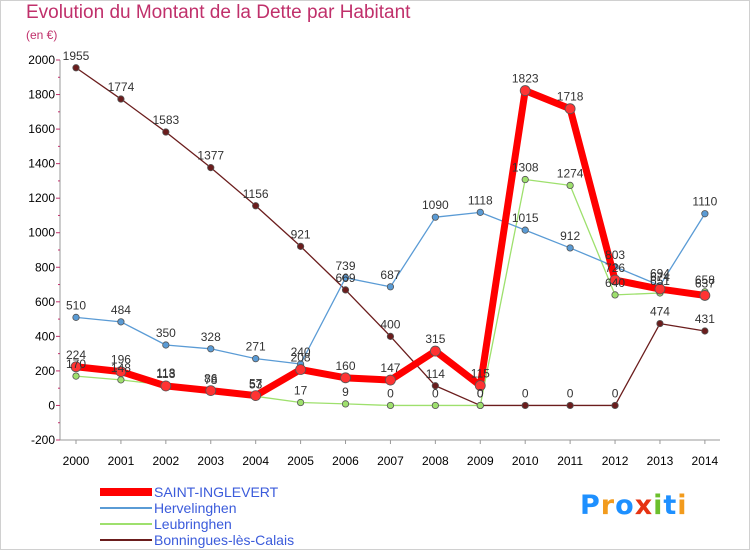 This screenshot has height=550, width=750. I want to click on data-label: 315, so click(435, 339).